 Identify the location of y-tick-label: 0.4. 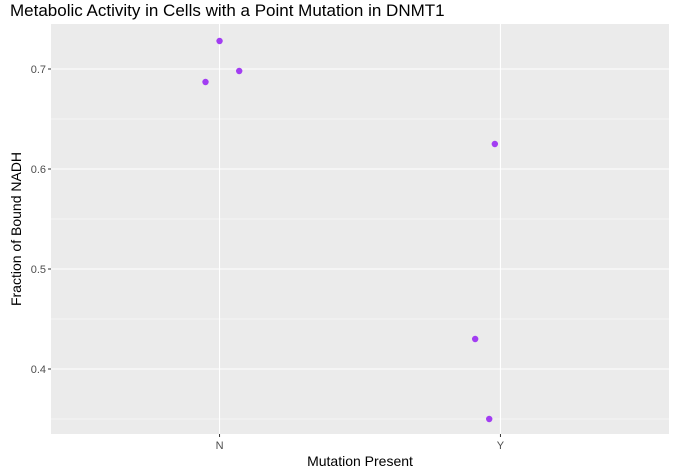
(38, 370).